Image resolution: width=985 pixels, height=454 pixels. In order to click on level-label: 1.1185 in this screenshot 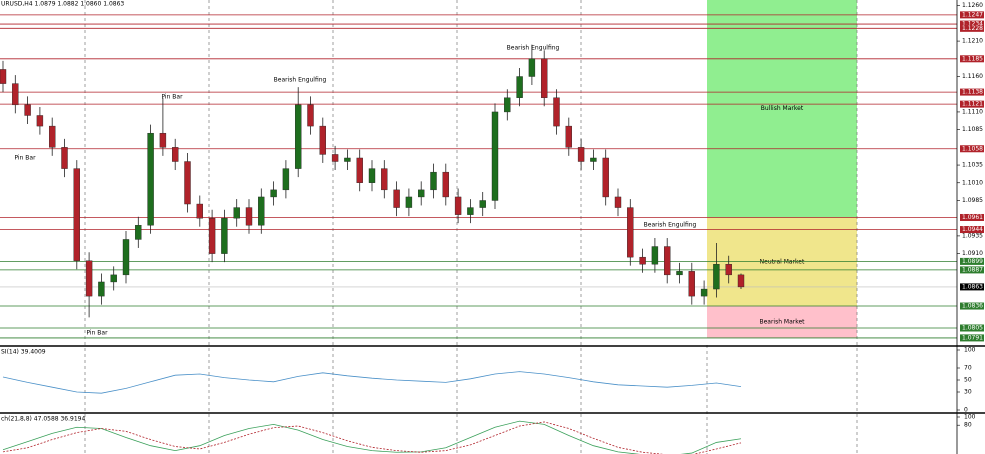, I will do `click(972, 58)`.